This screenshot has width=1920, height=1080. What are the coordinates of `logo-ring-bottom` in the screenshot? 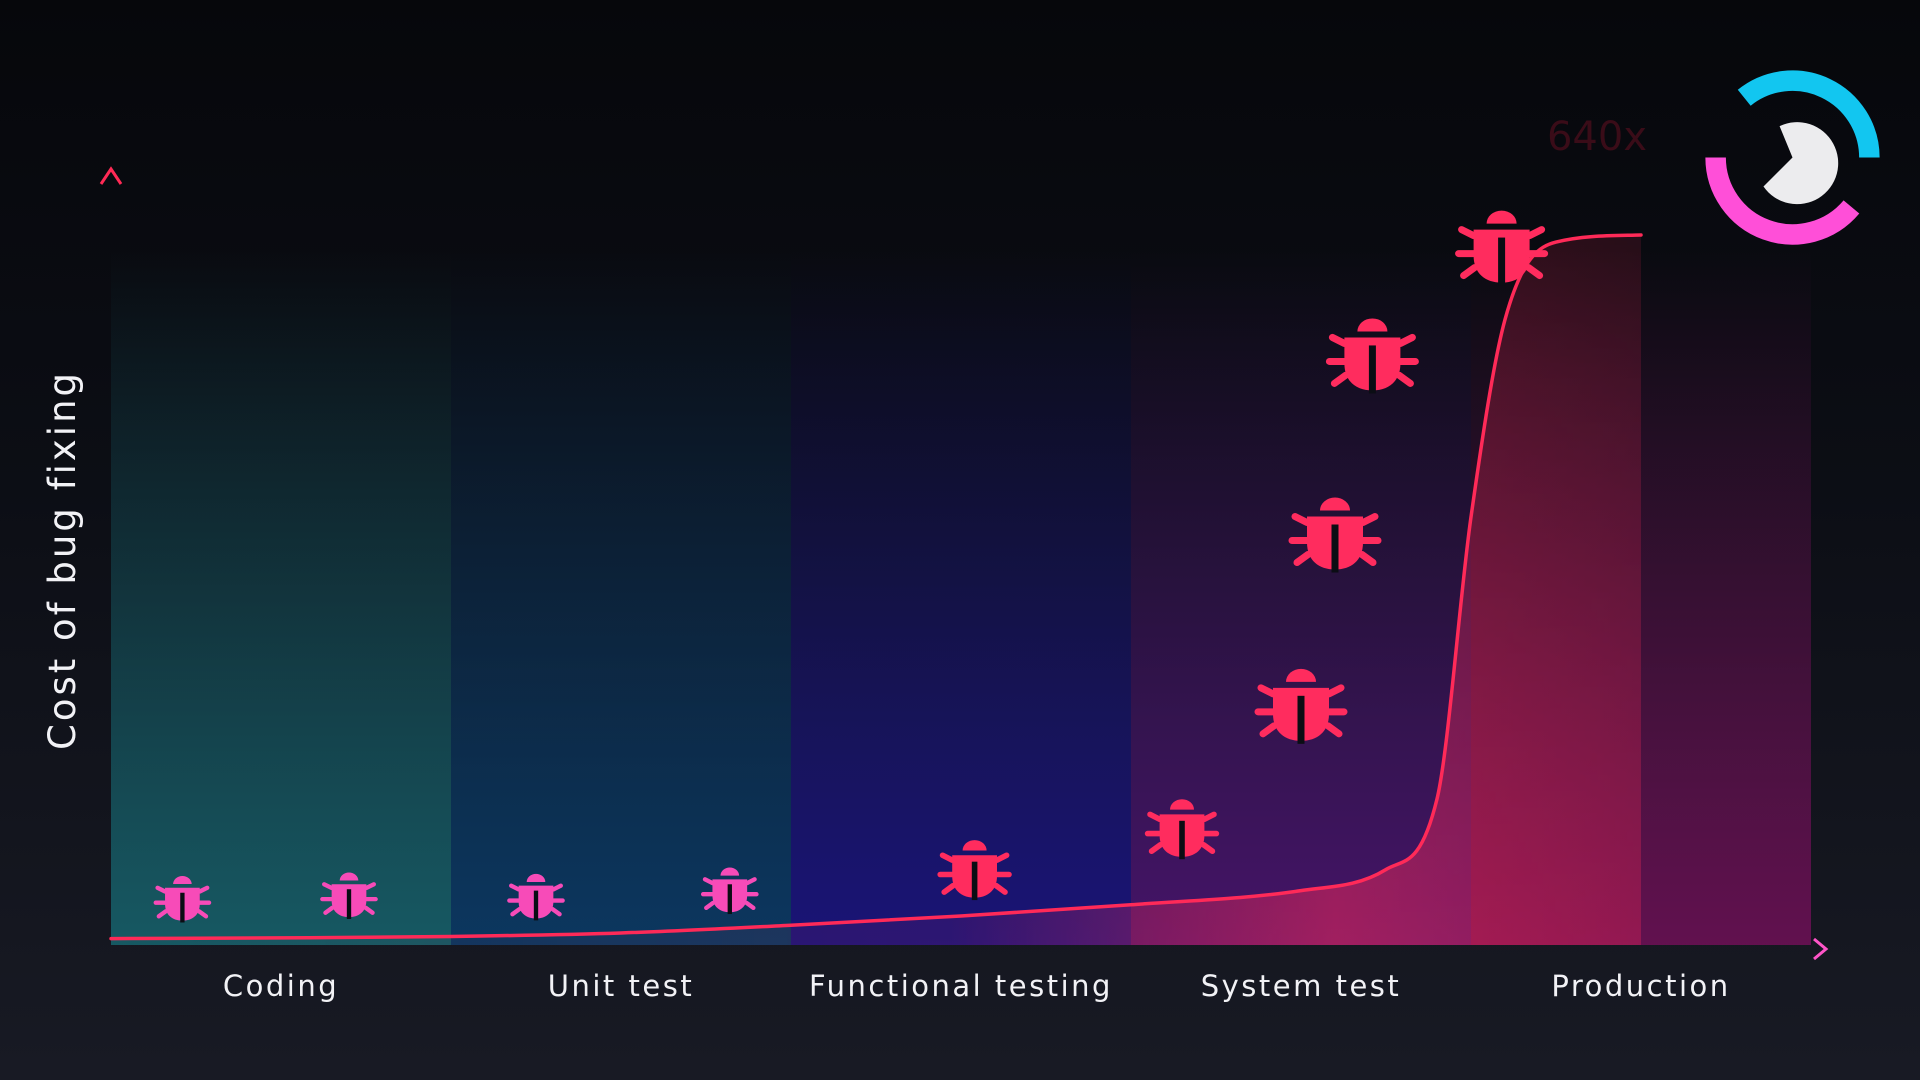 It's located at (1782, 201).